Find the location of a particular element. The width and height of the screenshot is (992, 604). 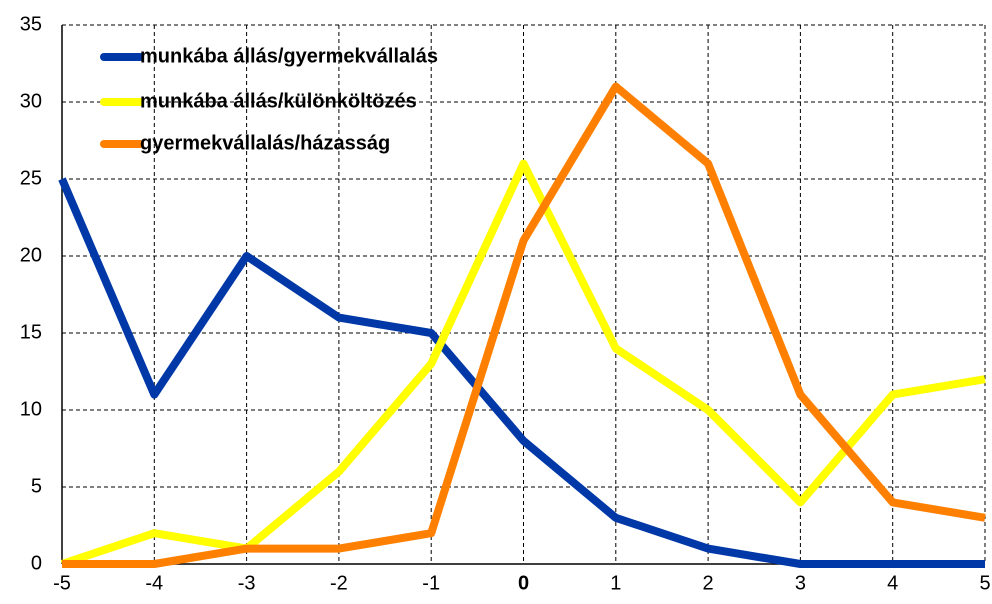

x-tick-label: -1 is located at coordinates (431, 583).